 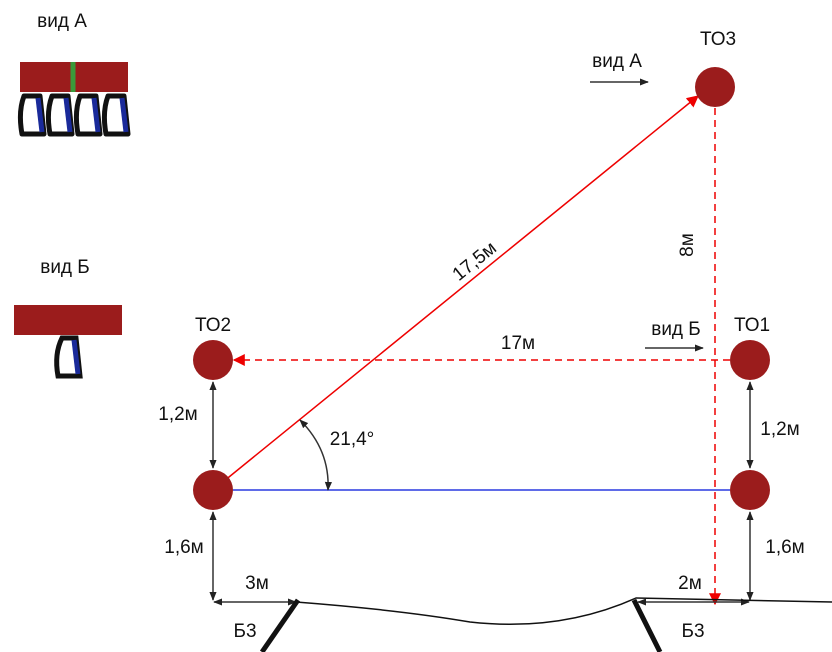 What do you see at coordinates (718, 39) in the screenshot?
I see `node-label: ТО3` at bounding box center [718, 39].